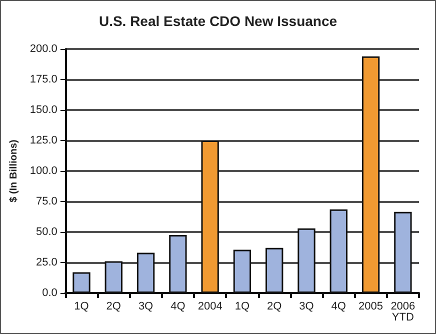  Describe the element at coordinates (50, 293) in the screenshot. I see `y-tick-label: 0.0` at that location.